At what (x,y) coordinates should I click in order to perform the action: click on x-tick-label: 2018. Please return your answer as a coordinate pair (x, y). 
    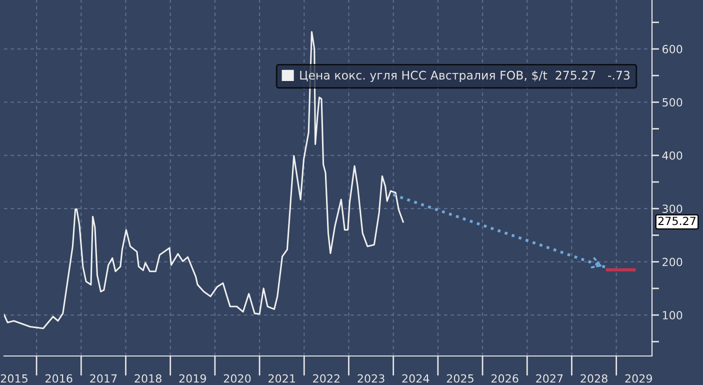
    Looking at the image, I should click on (148, 378).